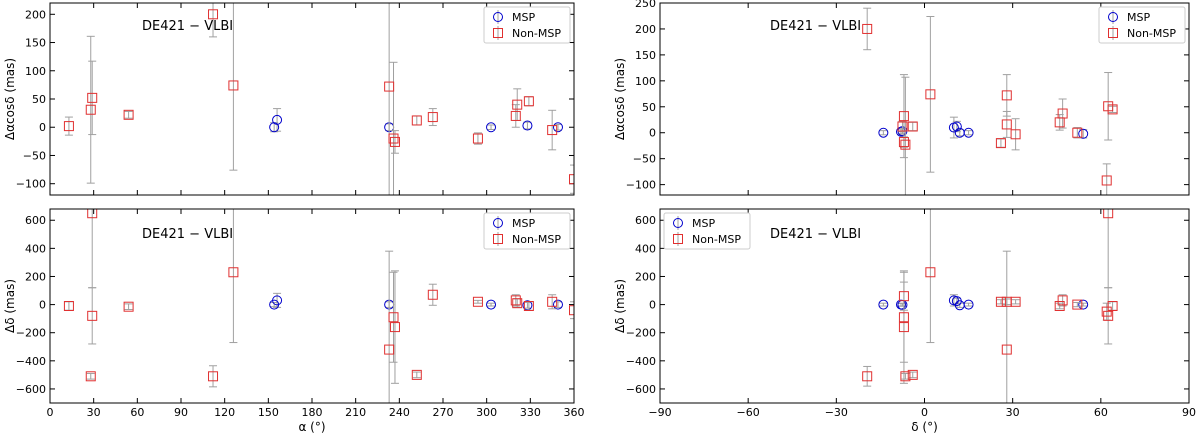 Image resolution: width=1200 pixels, height=435 pixels. I want to click on y-axis-label: Δδ (mas), so click(10, 306).